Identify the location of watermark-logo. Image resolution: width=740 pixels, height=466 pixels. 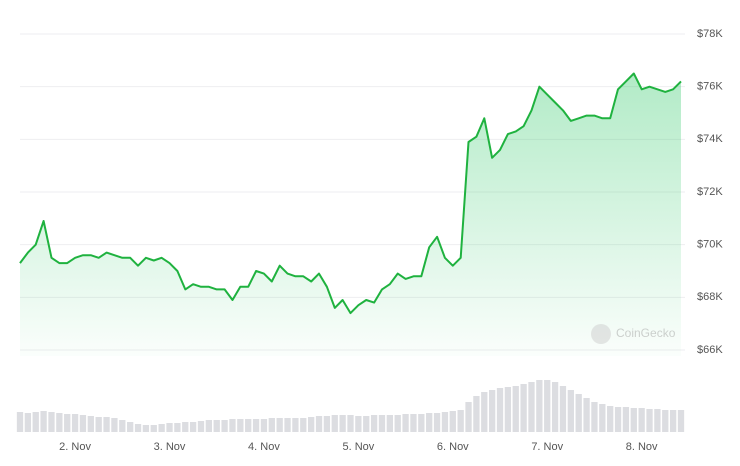
(601, 334).